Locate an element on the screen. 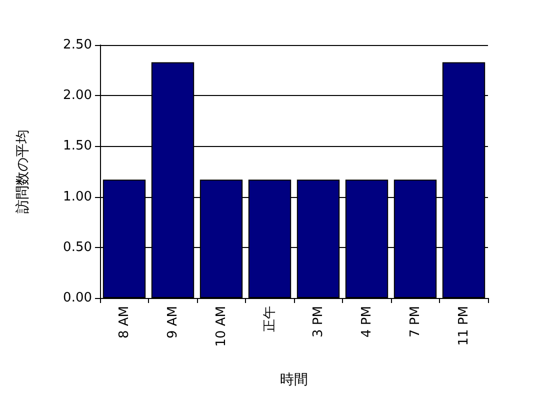  x-tick-label: 7 PM is located at coordinates (415, 322).